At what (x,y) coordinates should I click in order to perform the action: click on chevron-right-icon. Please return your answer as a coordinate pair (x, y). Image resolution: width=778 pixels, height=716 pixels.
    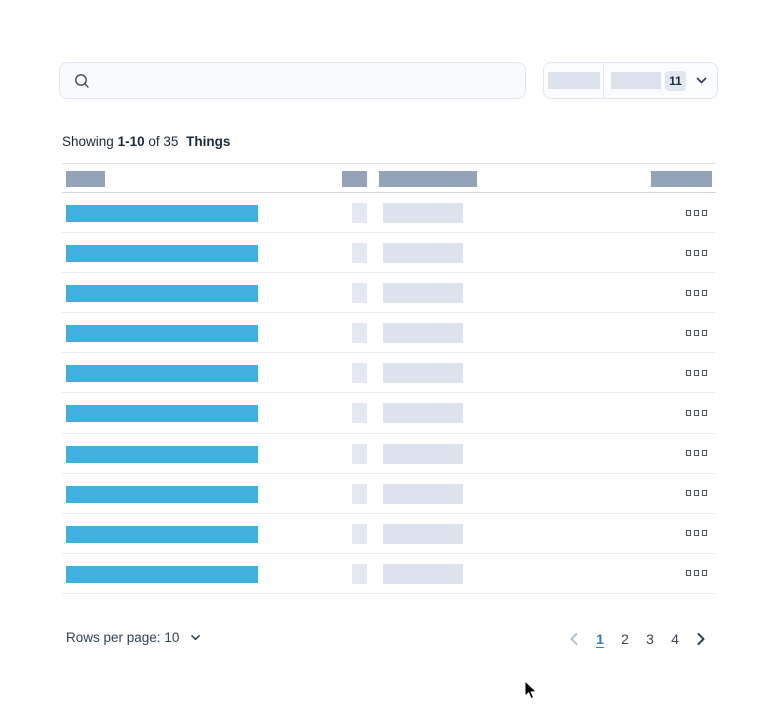
    Looking at the image, I should click on (701, 639).